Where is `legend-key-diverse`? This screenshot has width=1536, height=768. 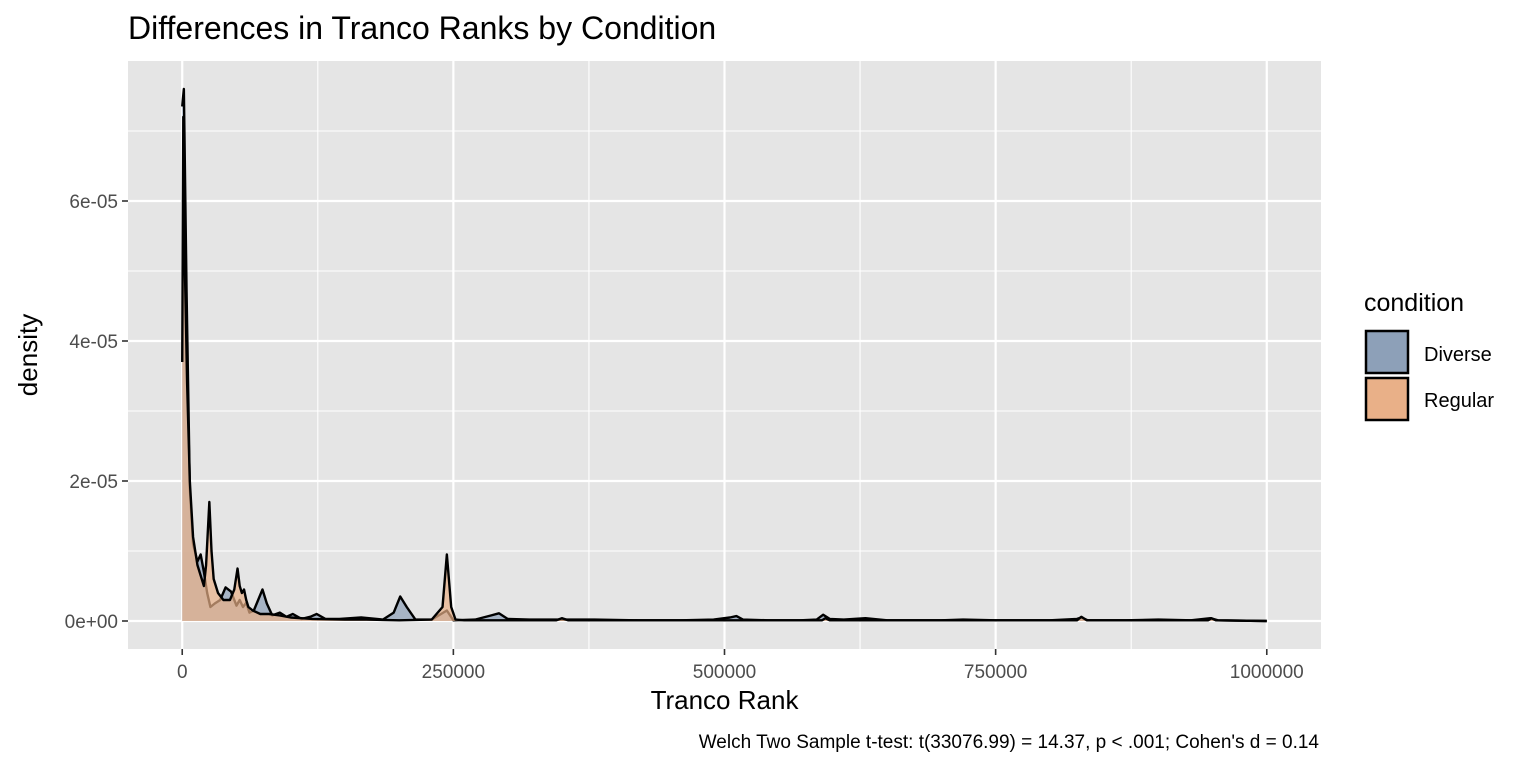
legend-key-diverse is located at coordinates (1387, 352).